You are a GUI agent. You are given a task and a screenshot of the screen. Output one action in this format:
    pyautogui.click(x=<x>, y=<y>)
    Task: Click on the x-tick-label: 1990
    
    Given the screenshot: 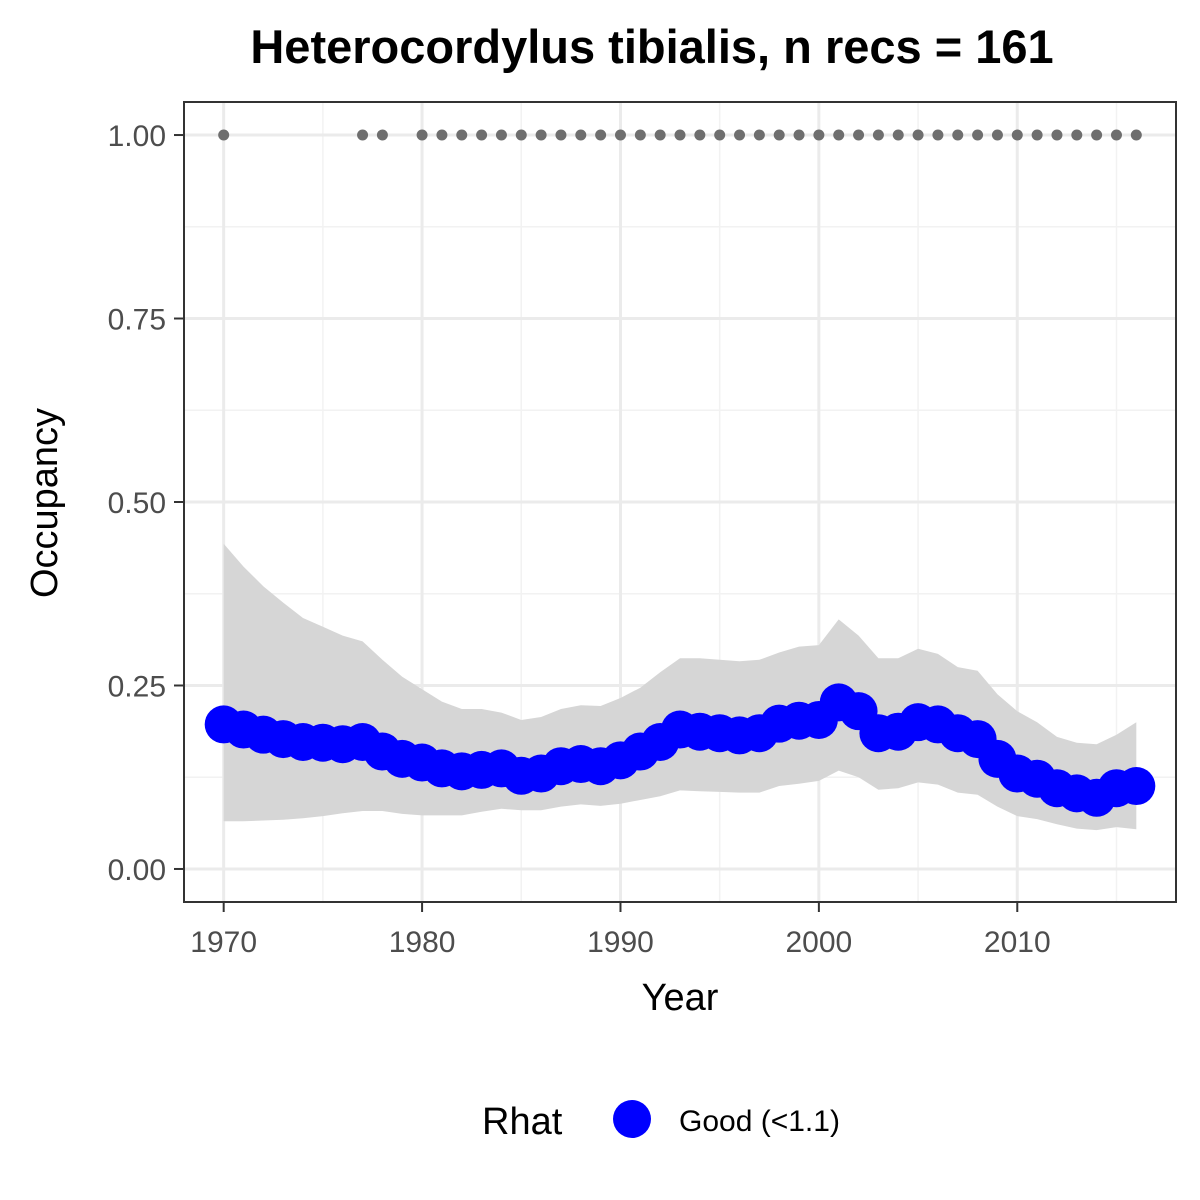 What is the action you would take?
    pyautogui.click(x=620, y=942)
    